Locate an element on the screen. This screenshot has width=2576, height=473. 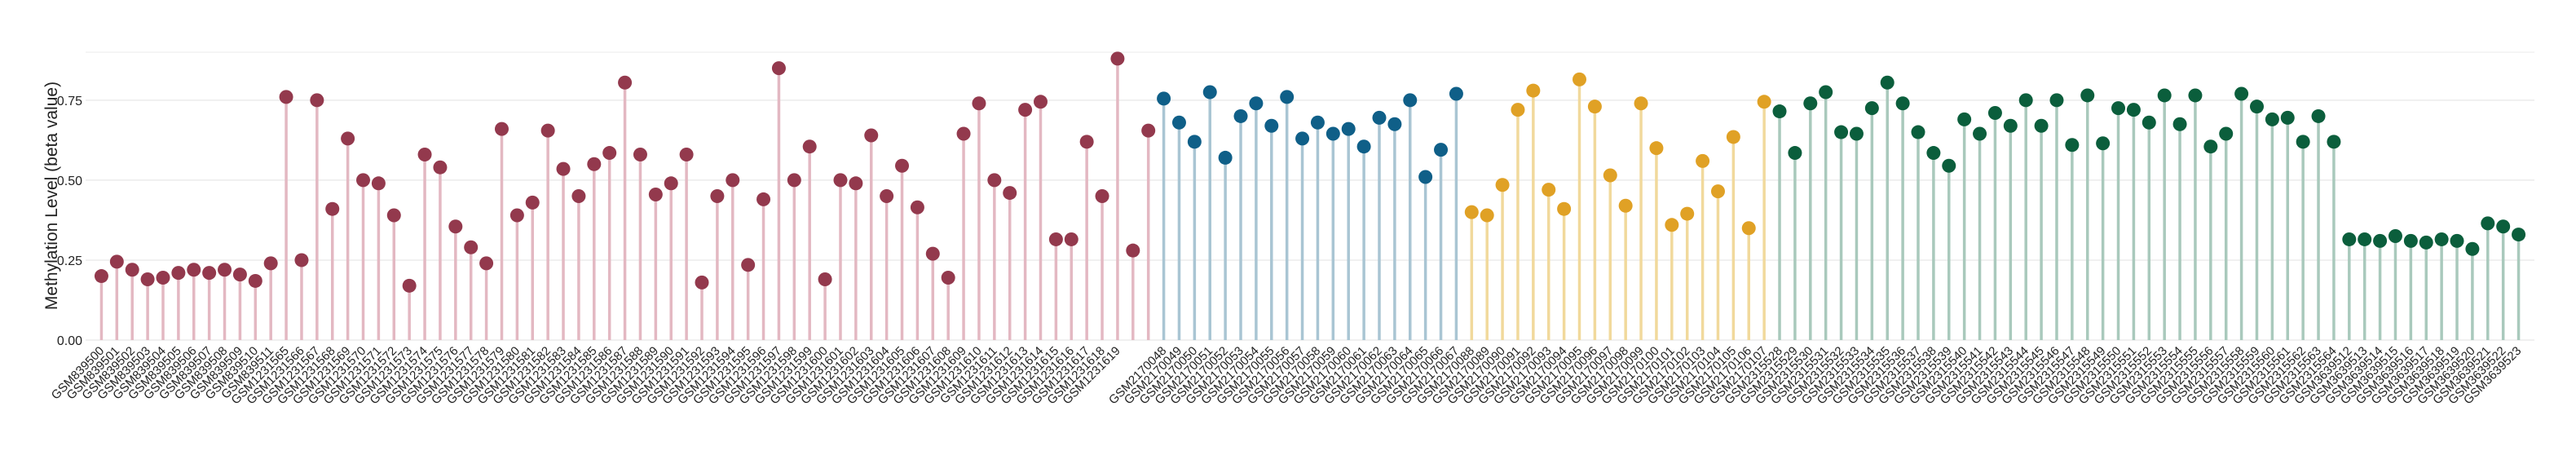
y-tick-label: 0.75 is located at coordinates (69, 101).